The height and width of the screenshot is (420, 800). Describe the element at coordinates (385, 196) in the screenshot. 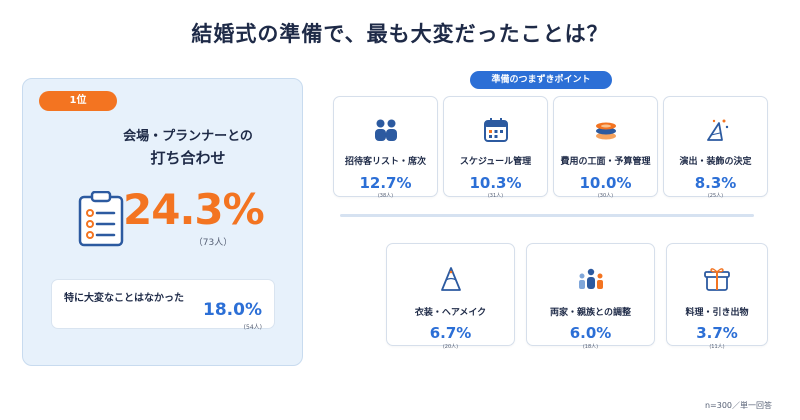

I see `item-count: (38人)` at that location.